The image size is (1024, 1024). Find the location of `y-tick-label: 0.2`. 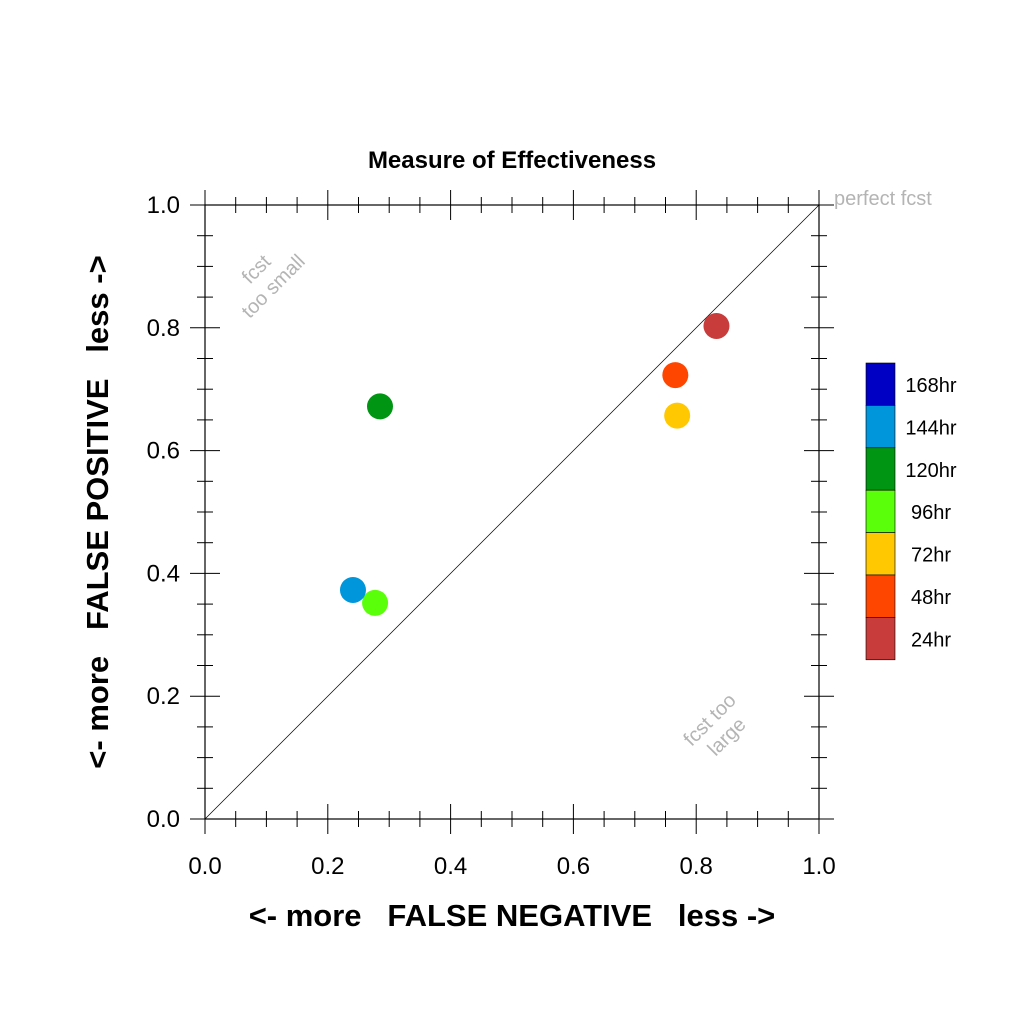

y-tick-label: 0.2 is located at coordinates (163, 696).